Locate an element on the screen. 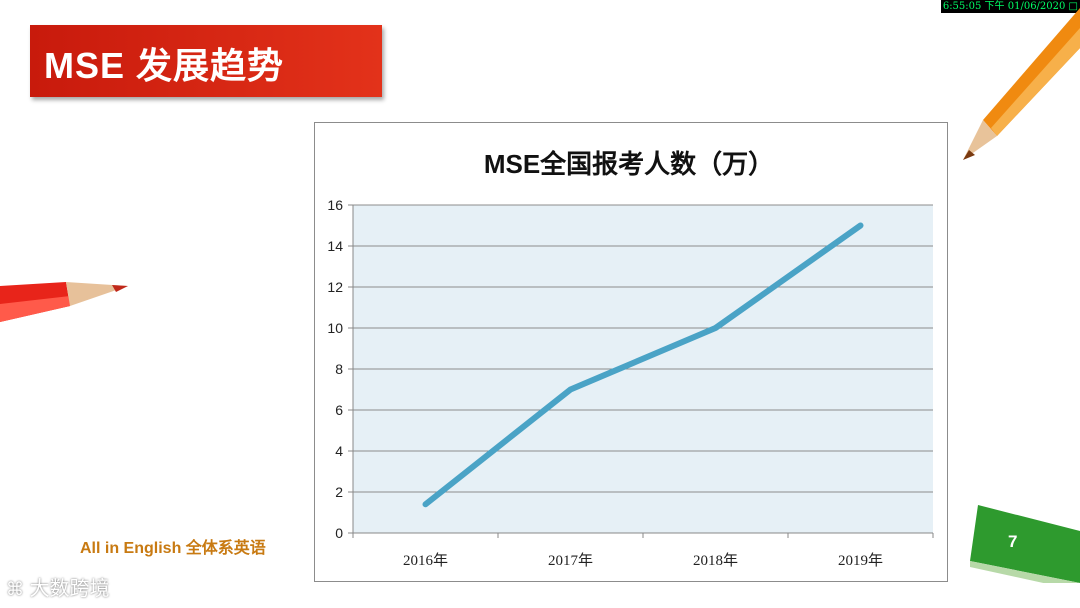  watermark-text: 大数跨境 is located at coordinates (69, 589).